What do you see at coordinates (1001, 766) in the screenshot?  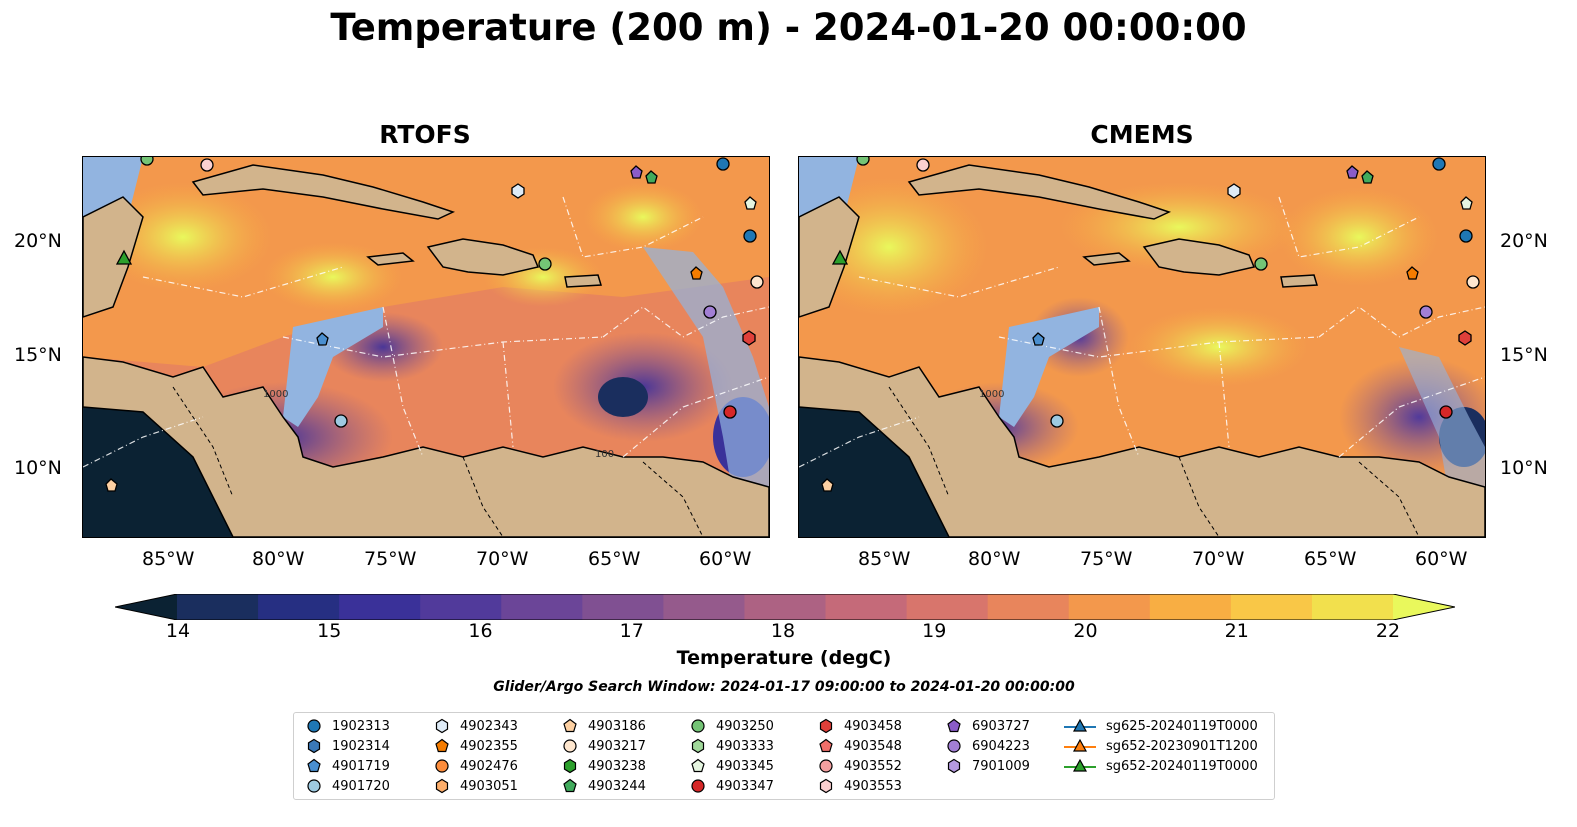 I see `legend-label: 7901009` at bounding box center [1001, 766].